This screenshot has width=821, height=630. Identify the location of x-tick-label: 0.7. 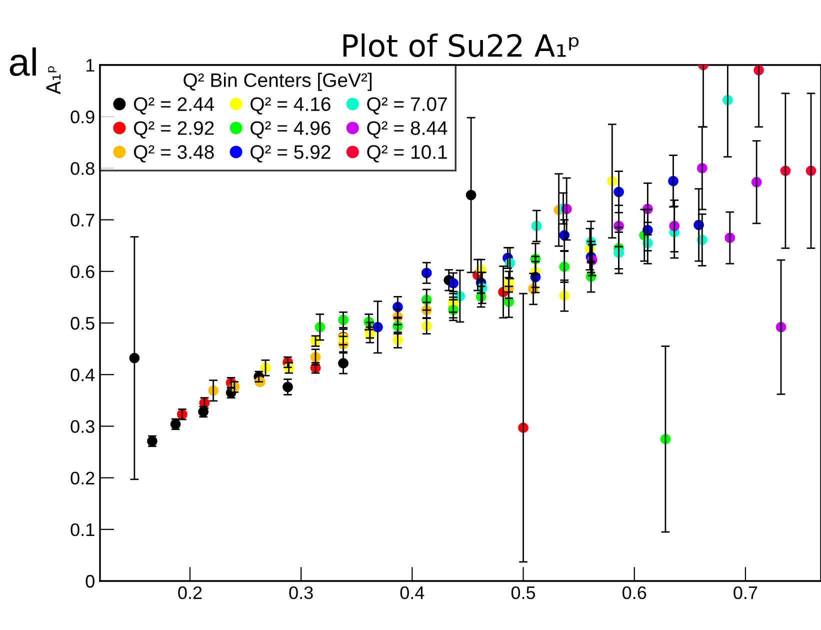
(746, 593).